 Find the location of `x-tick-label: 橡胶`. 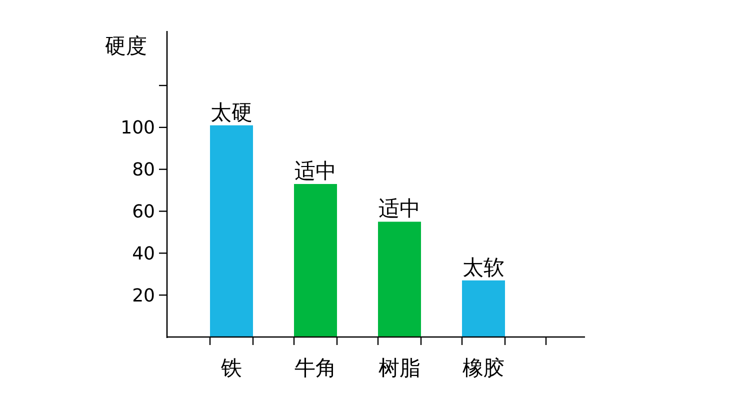

x-tick-label: 橡胶 is located at coordinates (483, 368).